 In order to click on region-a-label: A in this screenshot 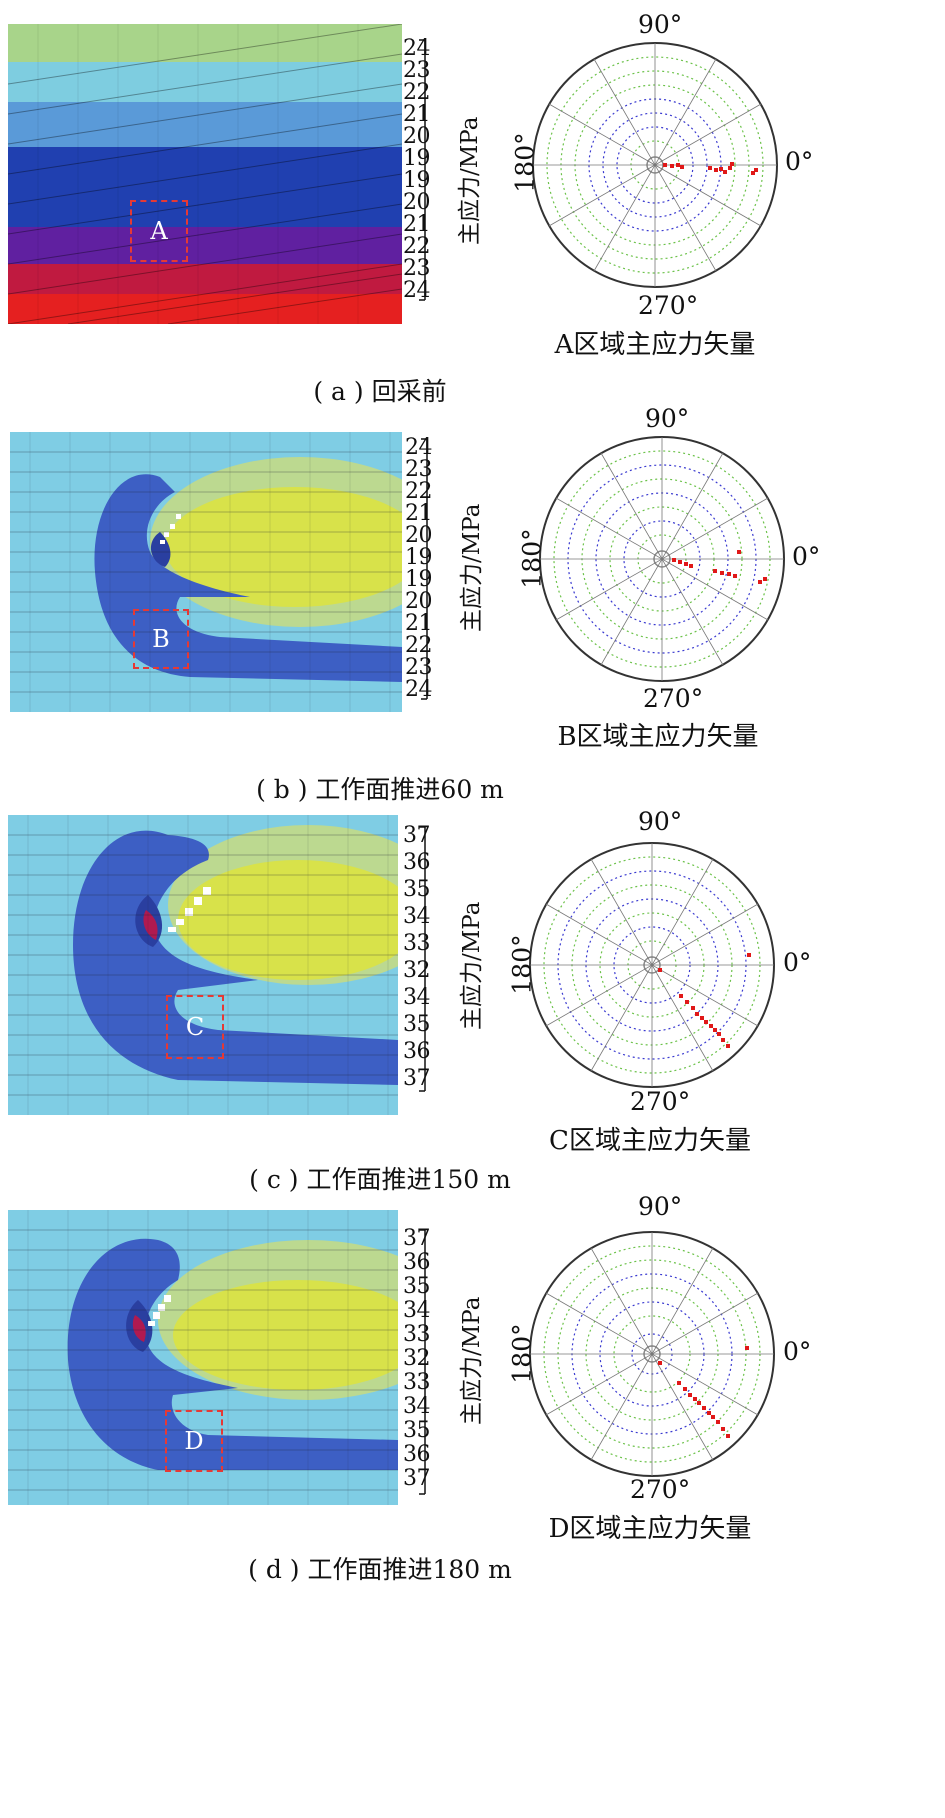, I will do `click(159, 231)`.